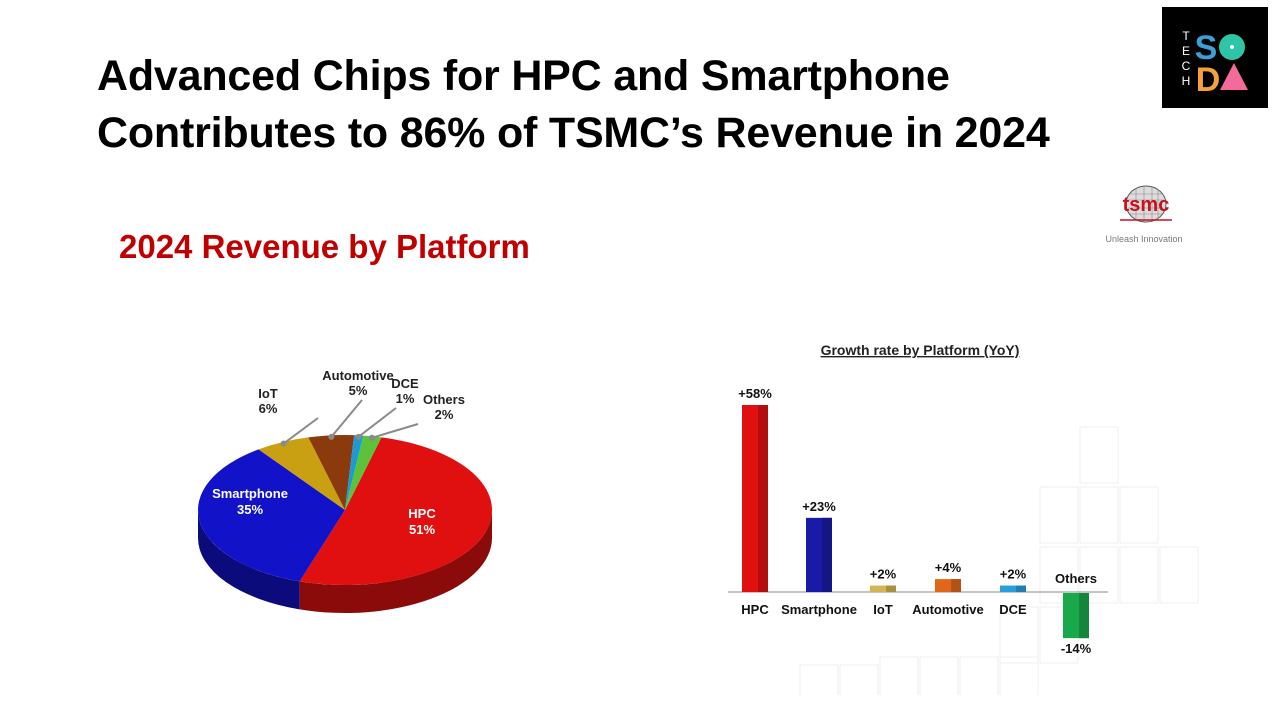  Describe the element at coordinates (377, 422) in the screenshot. I see `pie-leader-dce` at that location.